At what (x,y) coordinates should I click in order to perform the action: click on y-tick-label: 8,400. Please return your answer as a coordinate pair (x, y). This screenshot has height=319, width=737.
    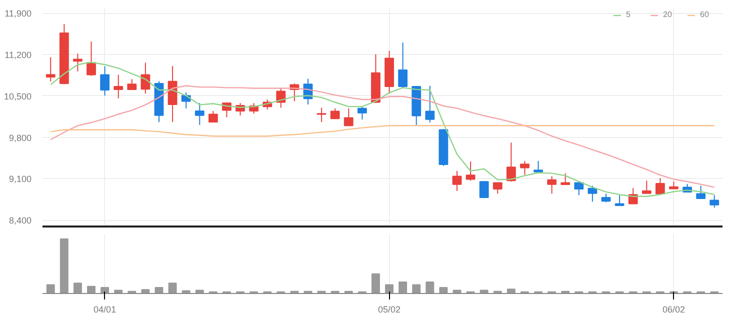
    Looking at the image, I should click on (20, 221).